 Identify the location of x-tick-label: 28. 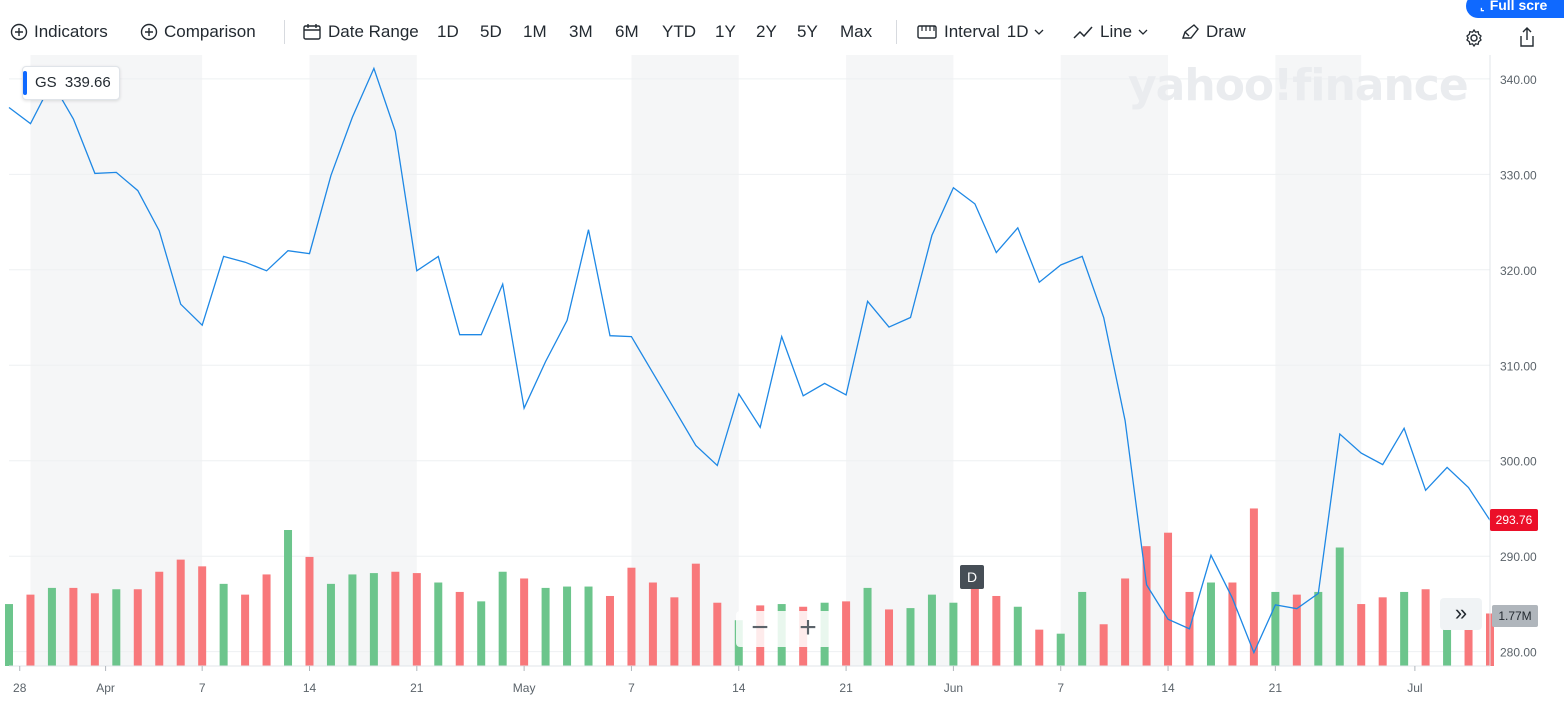
(20, 688).